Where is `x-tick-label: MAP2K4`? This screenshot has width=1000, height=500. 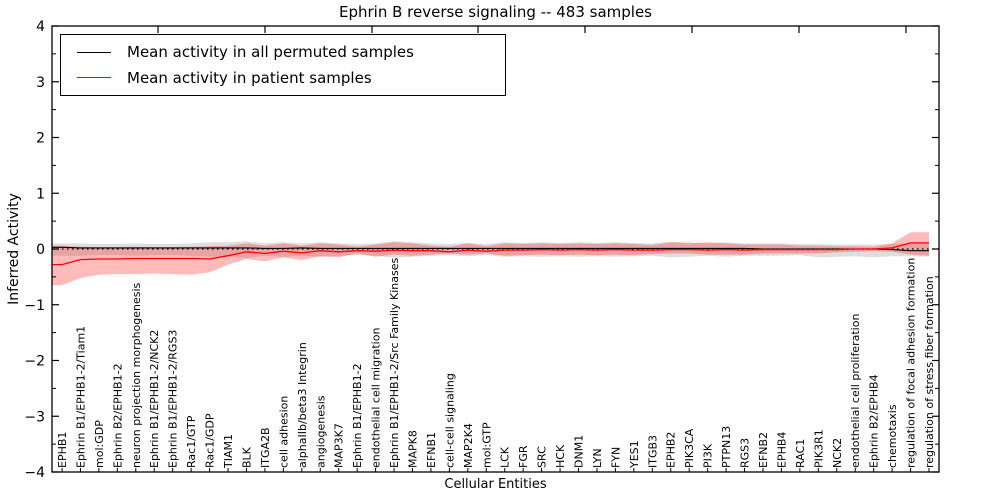 x-tick-label: MAP2K4 is located at coordinates (468, 445).